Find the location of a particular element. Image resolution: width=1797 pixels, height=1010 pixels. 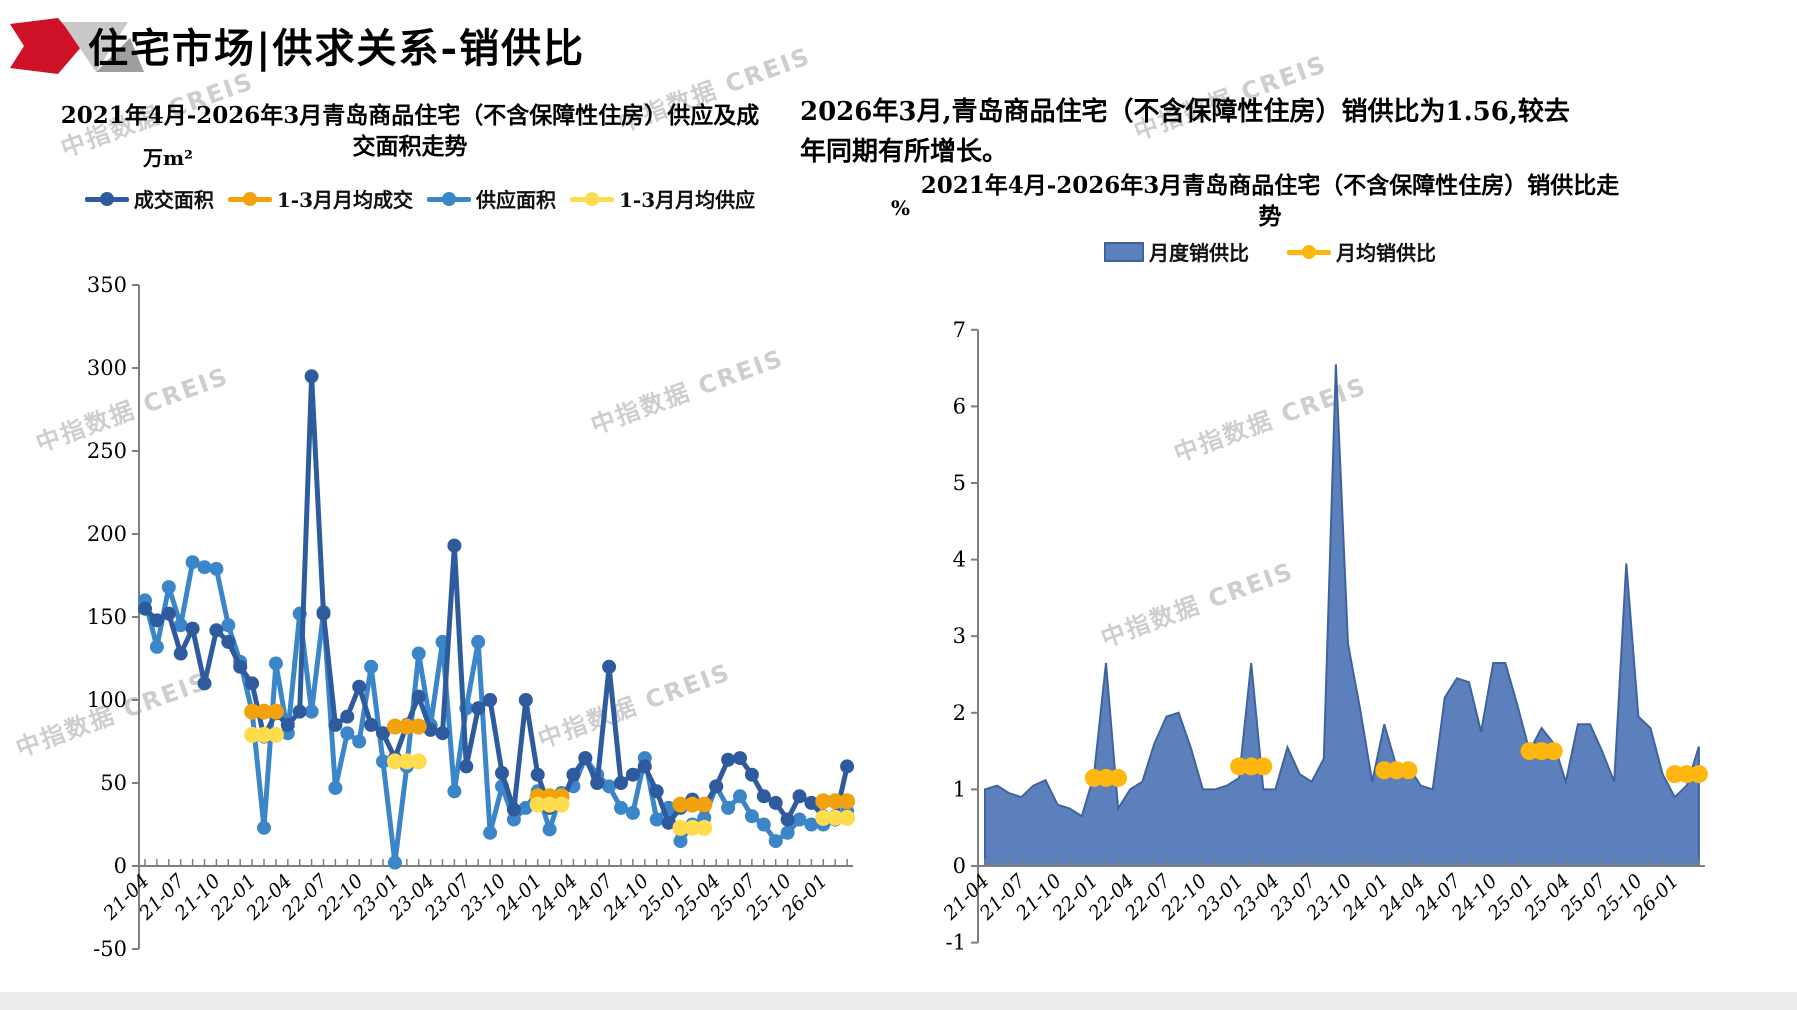

legend-item-mean-ratio: 月均销供比 is located at coordinates (1361, 251).